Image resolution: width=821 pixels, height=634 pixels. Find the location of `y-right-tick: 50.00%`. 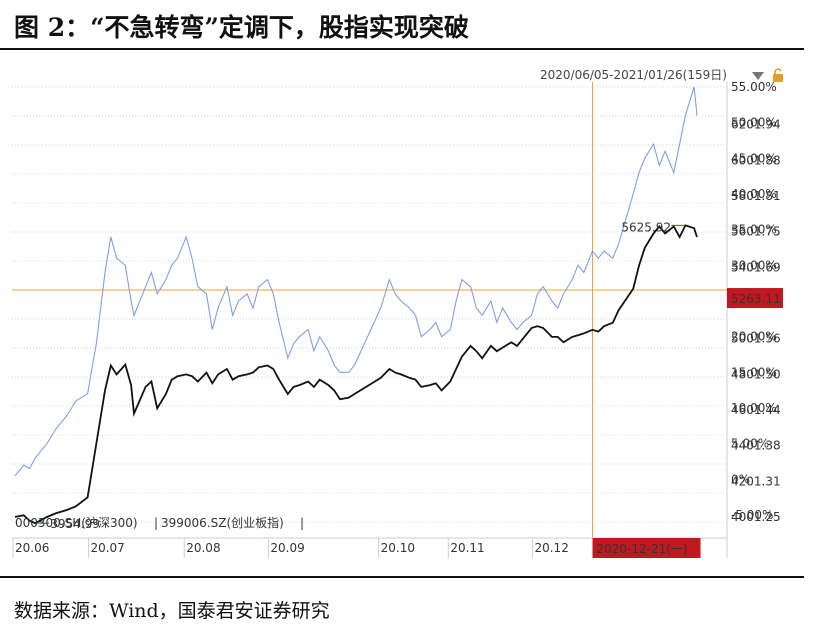

y-right-tick: 50.00% is located at coordinates (754, 123).